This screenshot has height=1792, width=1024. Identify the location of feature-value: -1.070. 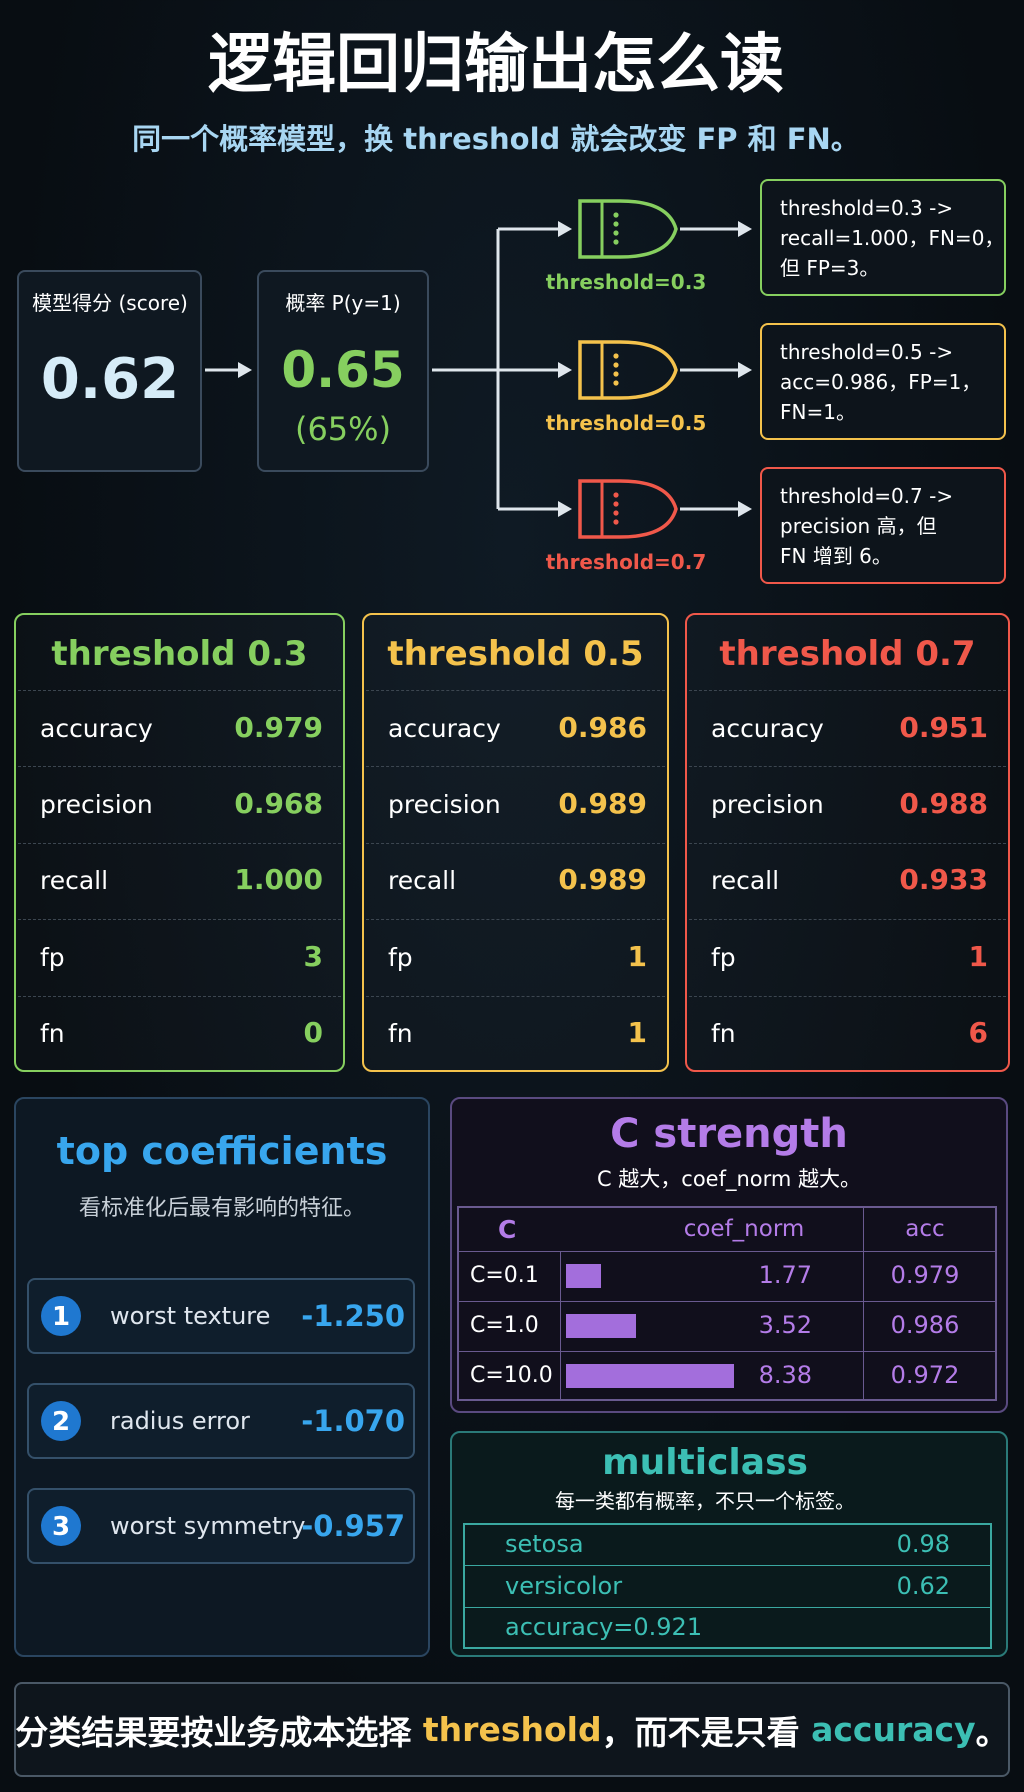
(353, 1421).